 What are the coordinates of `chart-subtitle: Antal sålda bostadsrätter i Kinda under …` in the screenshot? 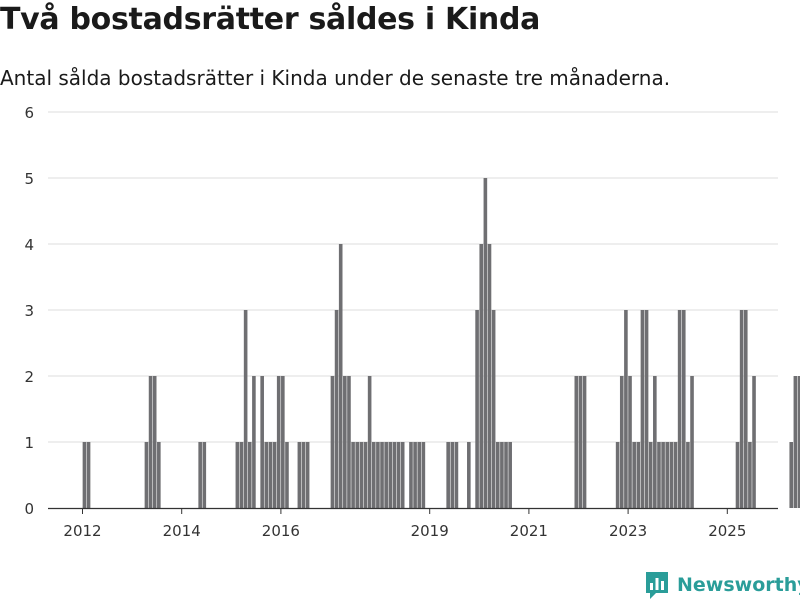 It's located at (335, 78).